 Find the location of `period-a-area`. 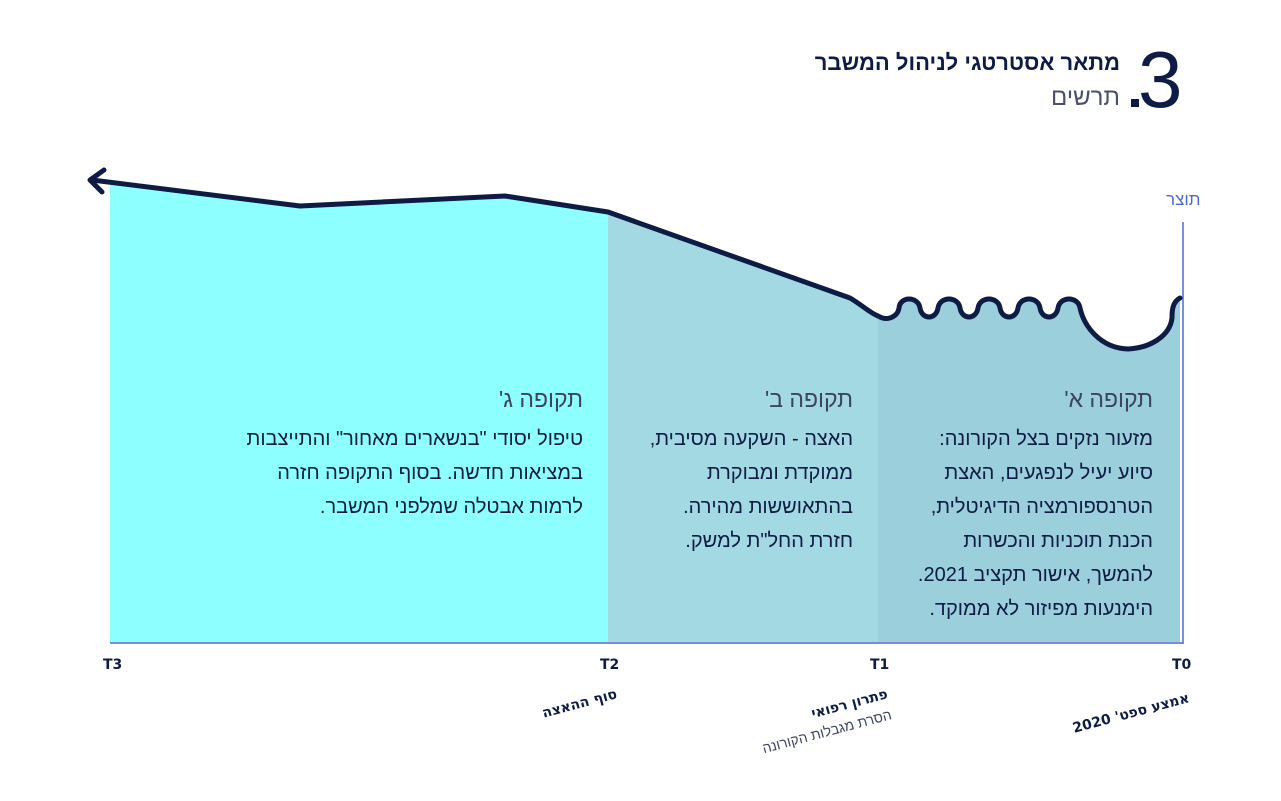

period-a-area is located at coordinates (1029, 470).